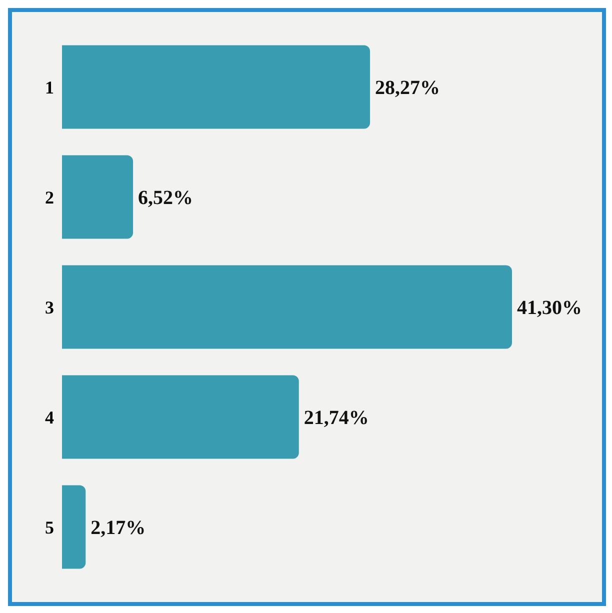  Describe the element at coordinates (407, 88) in the screenshot. I see `data-label: 28,27%` at that location.